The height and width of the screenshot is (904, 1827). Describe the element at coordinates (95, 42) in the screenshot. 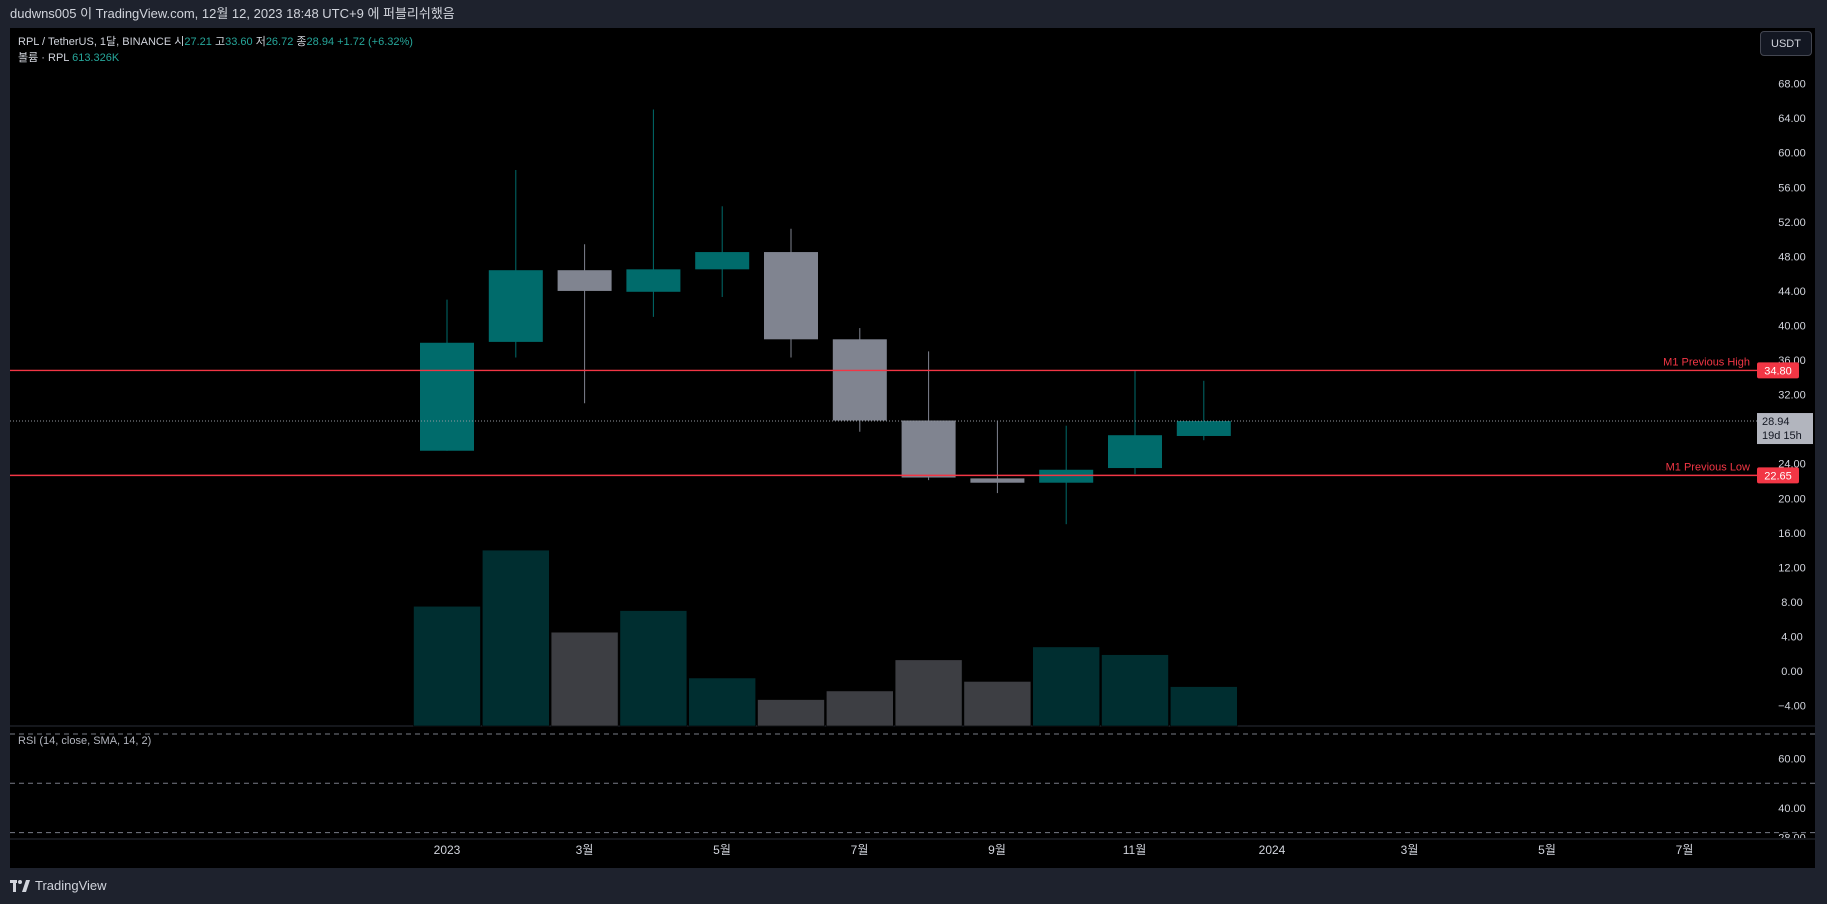

I see `symbol-name: RPL / TetherUS, 1달, BINANCE` at that location.